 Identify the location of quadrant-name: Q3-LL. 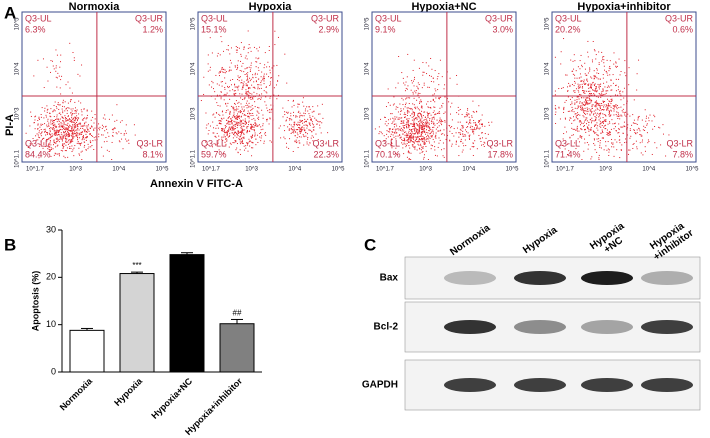
(213, 143).